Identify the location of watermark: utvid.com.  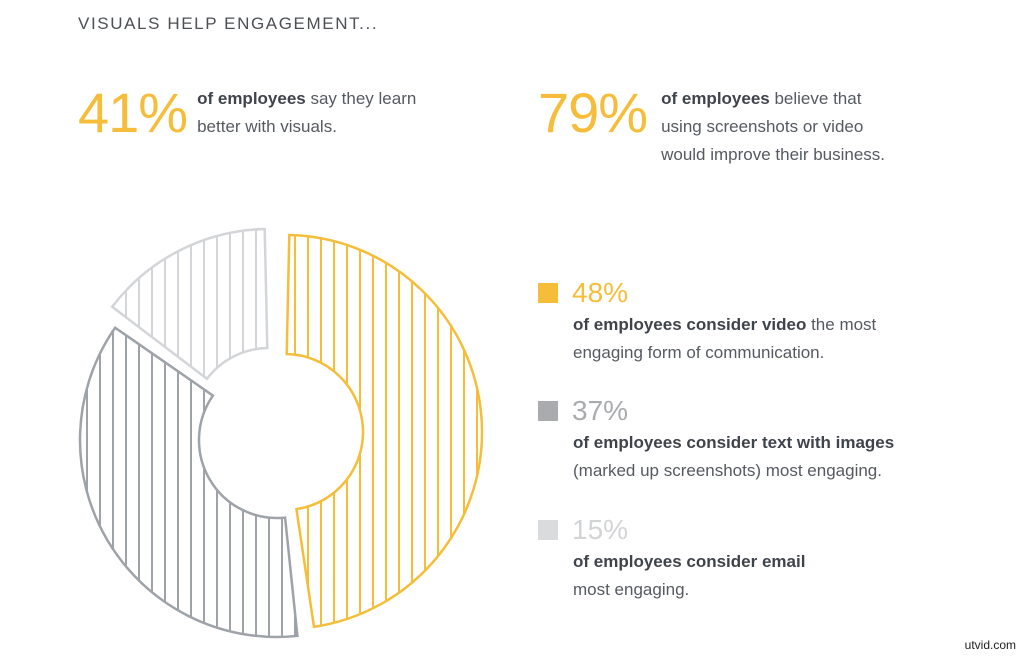
(990, 645).